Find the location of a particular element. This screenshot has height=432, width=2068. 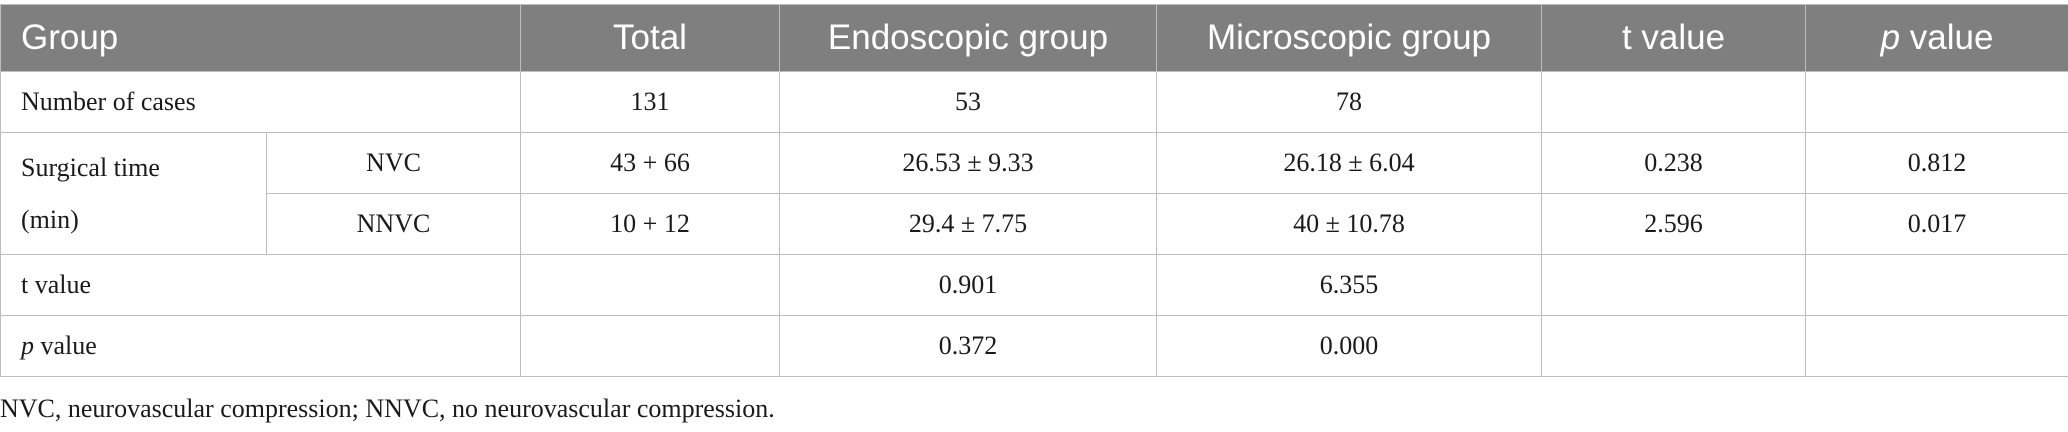

cell-tval-micro: 6.355 is located at coordinates (1349, 285).